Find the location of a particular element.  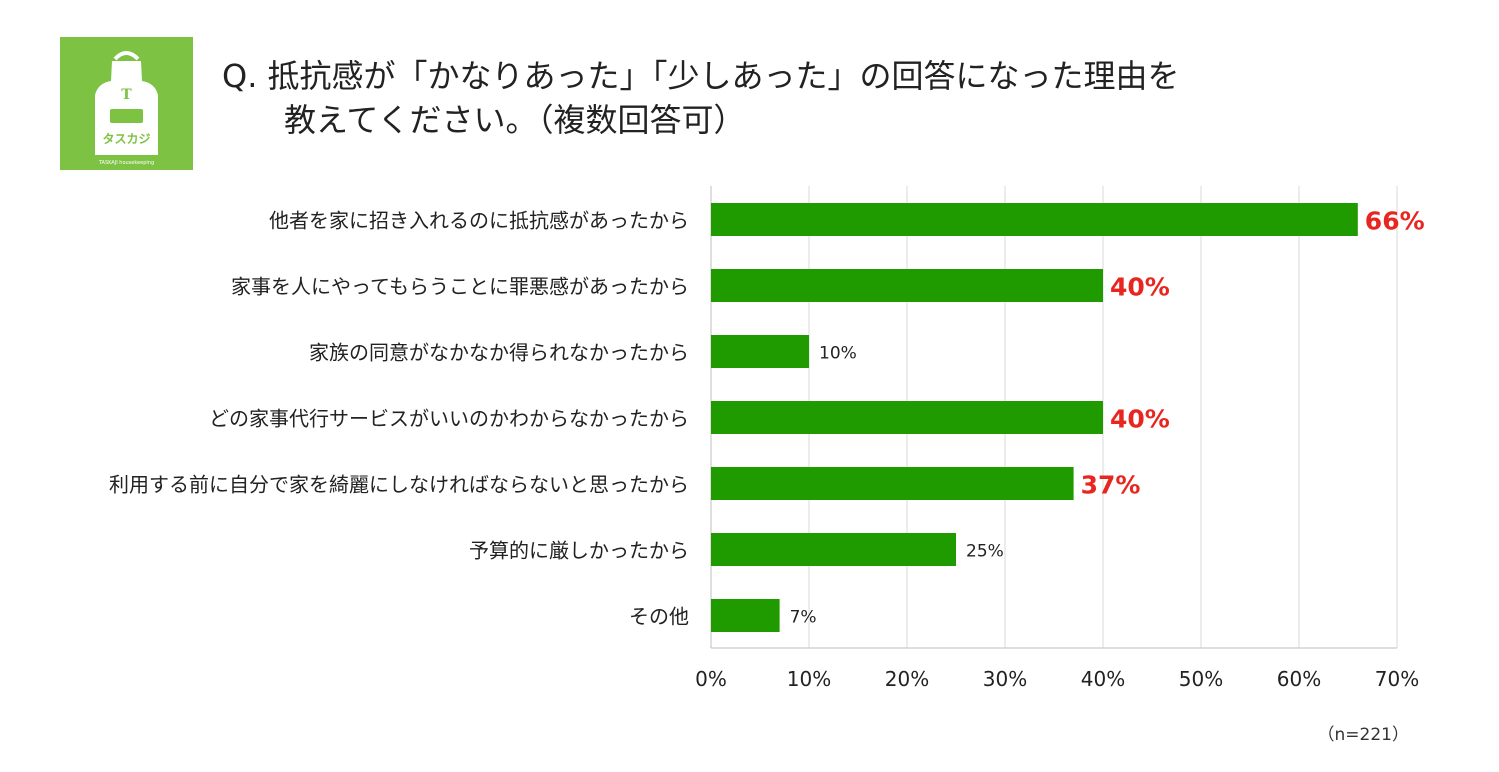

x-tick-label: 20% is located at coordinates (907, 679).